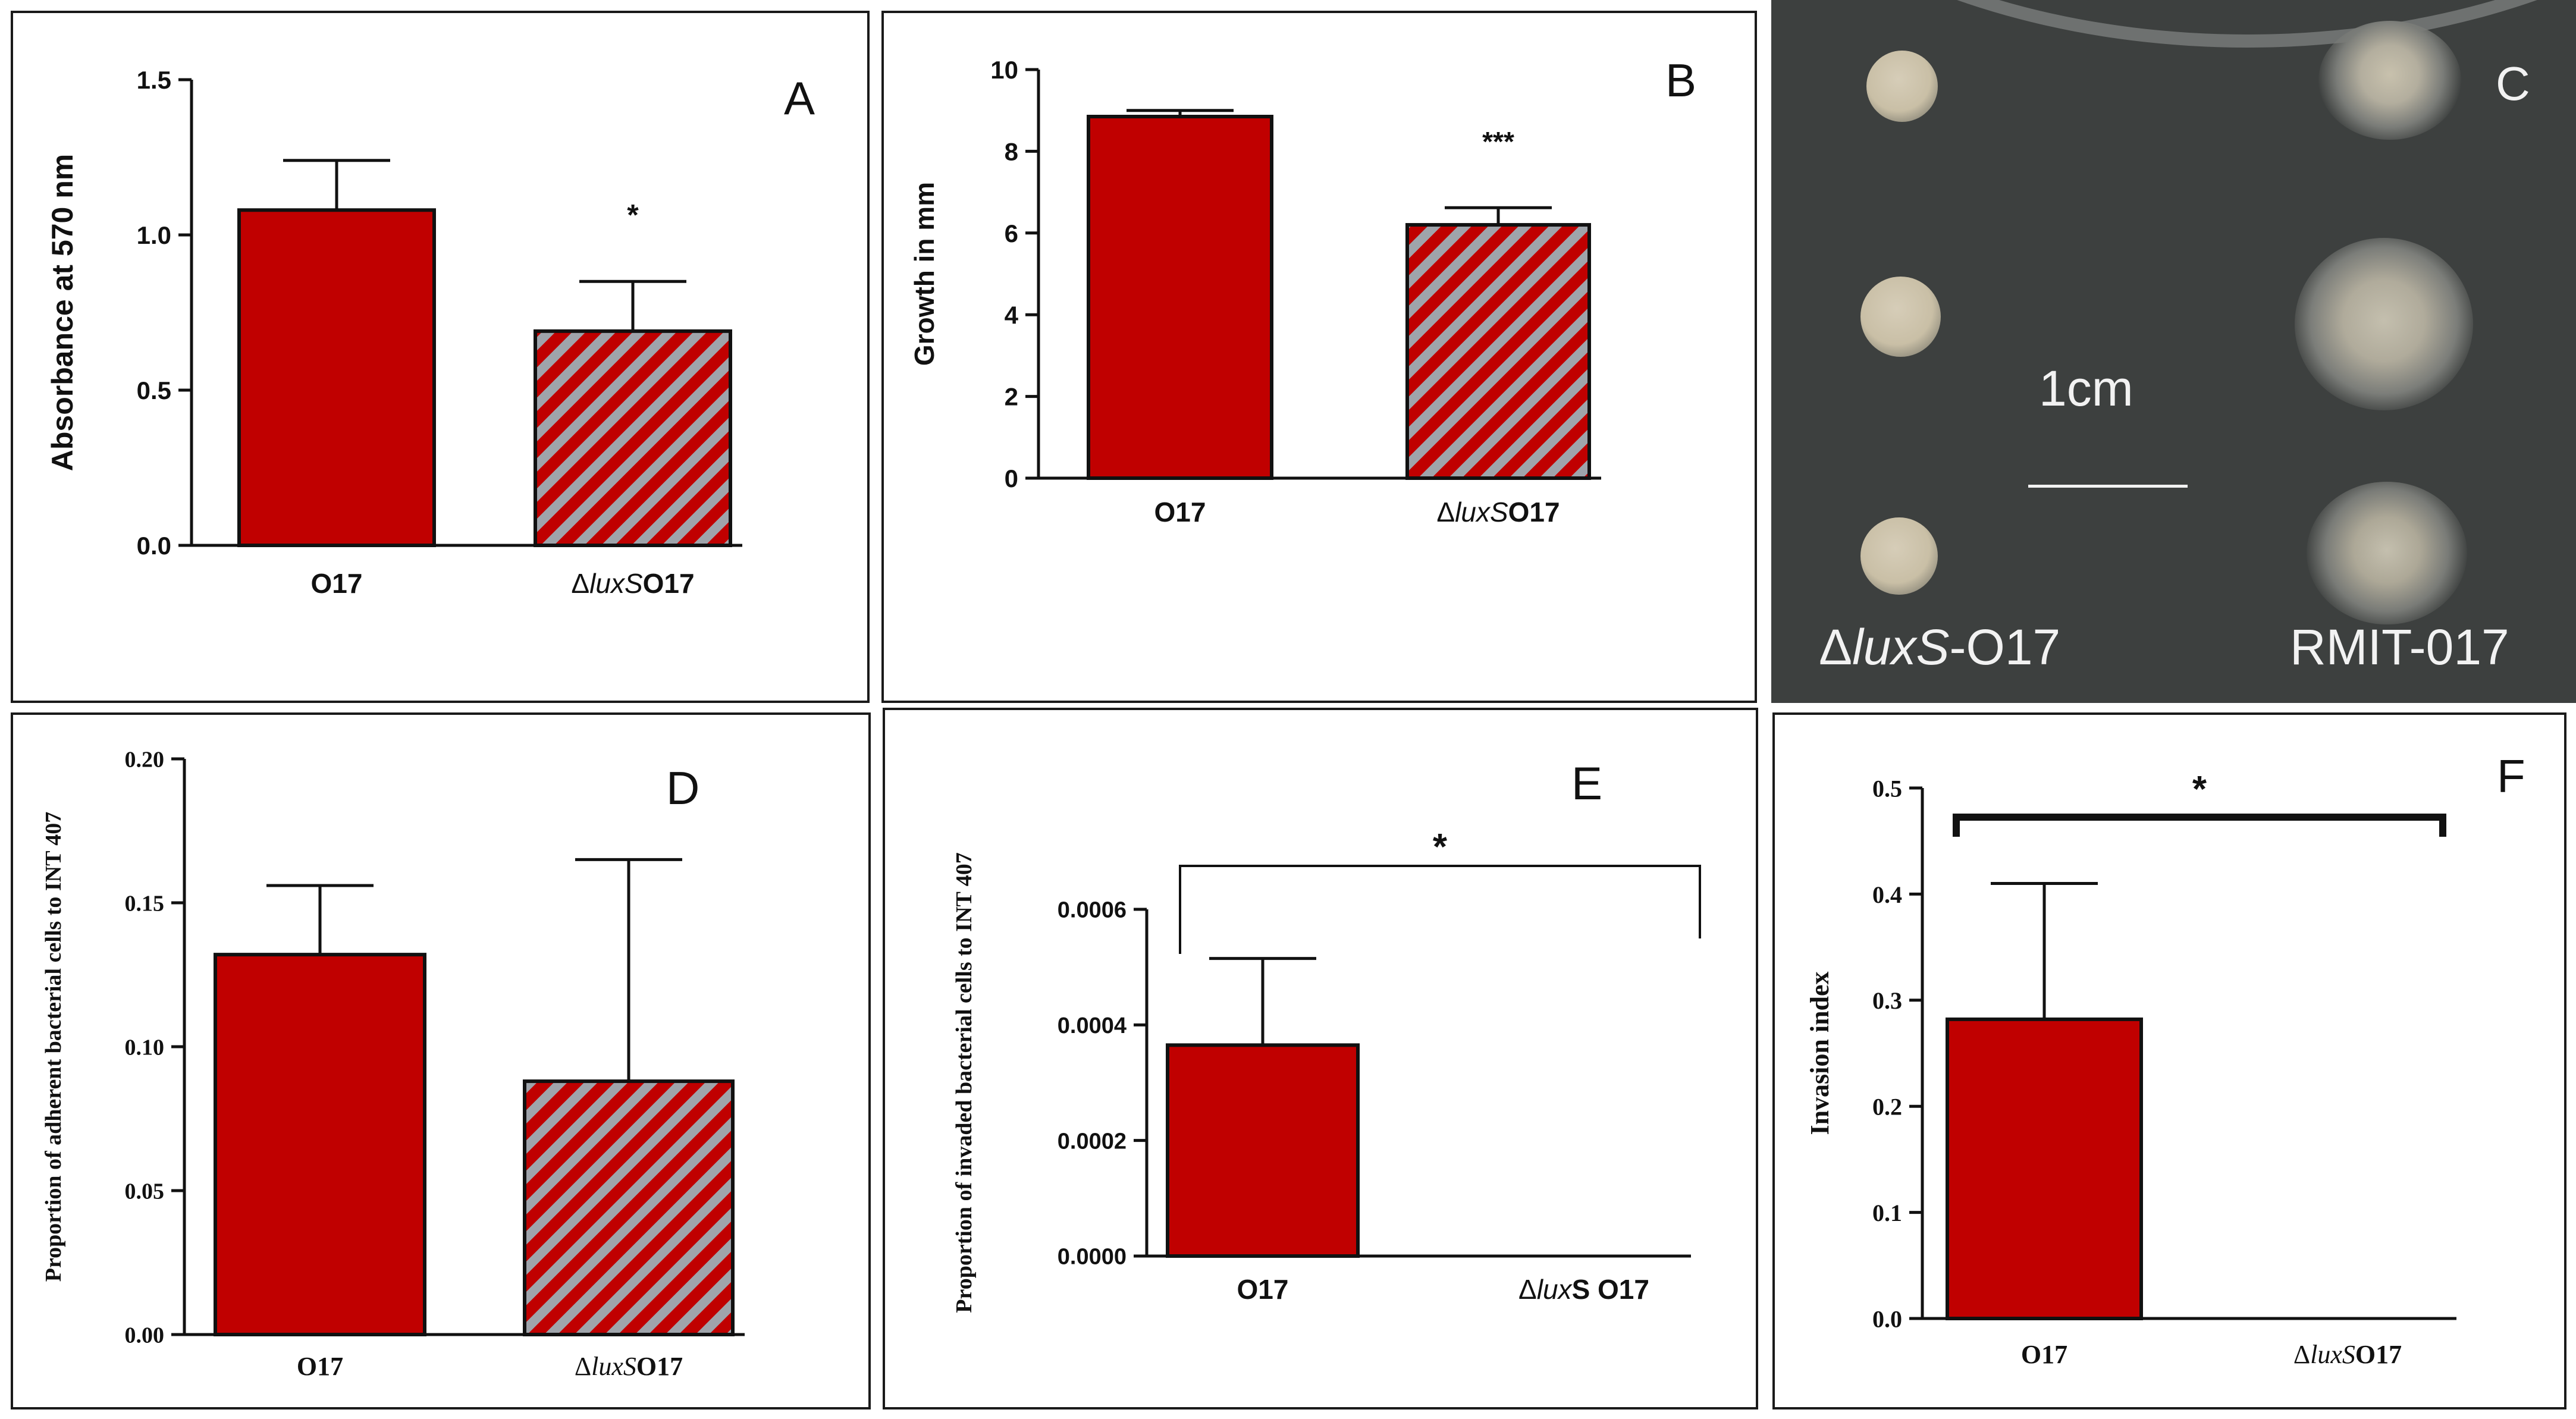  What do you see at coordinates (1680, 80) in the screenshot?
I see `panel-letter: B` at bounding box center [1680, 80].